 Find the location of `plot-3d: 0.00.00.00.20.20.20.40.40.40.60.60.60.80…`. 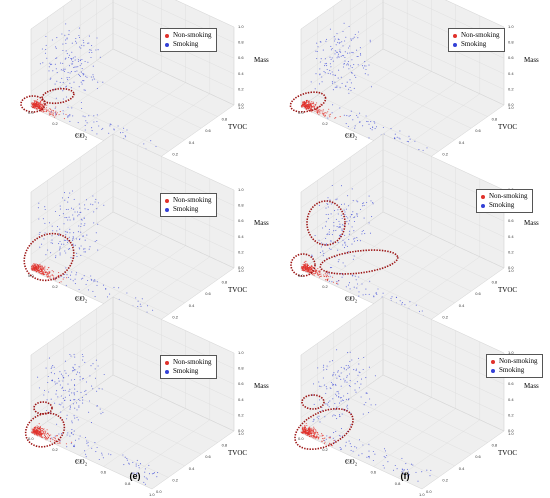

plot-3d: 0.00.00.00.20.20.20.40.40.40.60.60.60.80… is located at coordinates (401, 85).